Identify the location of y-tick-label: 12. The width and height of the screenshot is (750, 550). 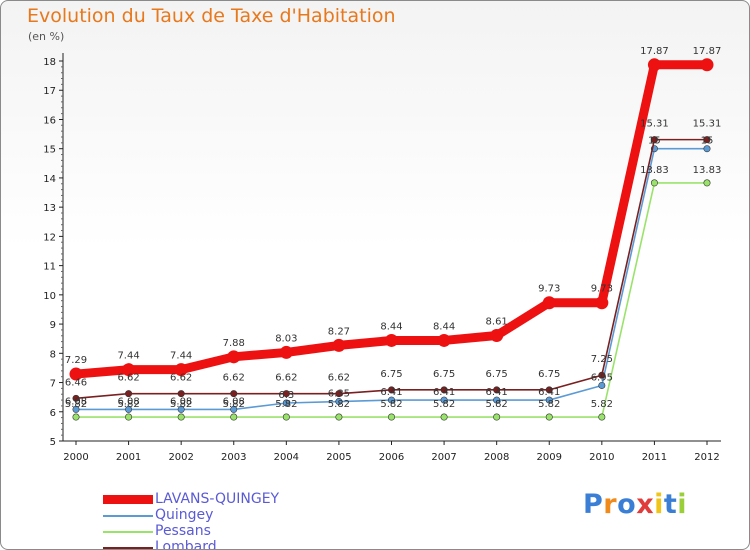
(49, 237).